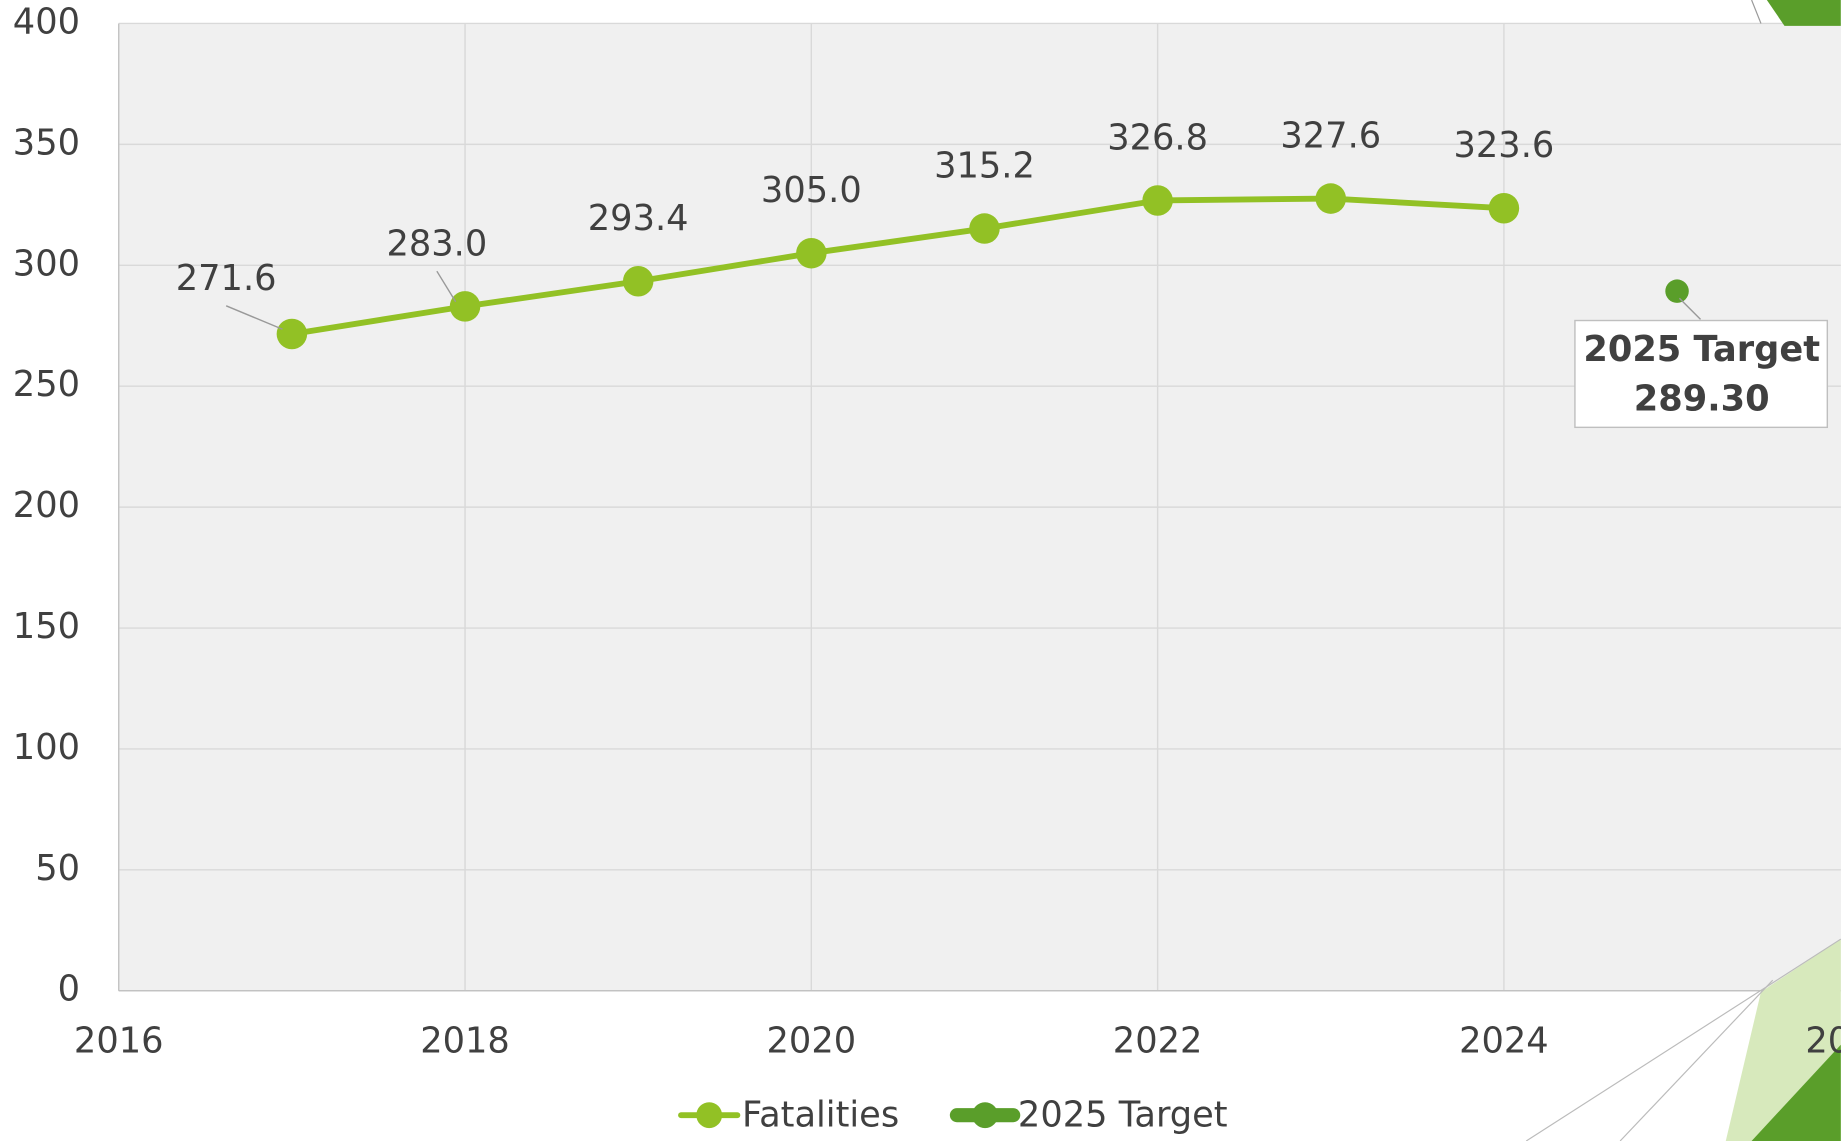 The image size is (1841, 1141). What do you see at coordinates (465, 1040) in the screenshot?
I see `x-tick-label: 2018` at bounding box center [465, 1040].